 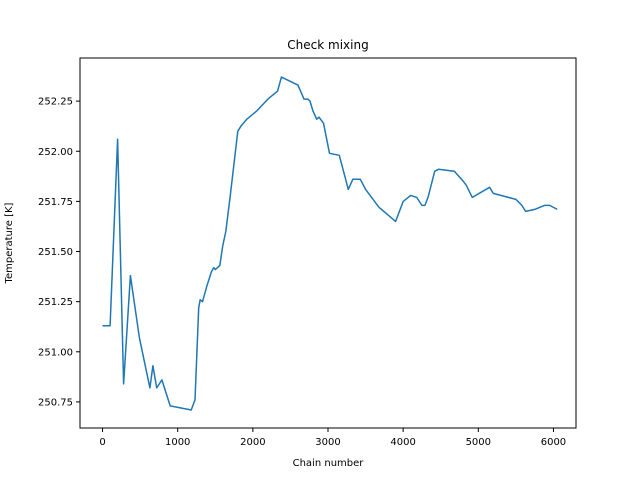 I want to click on y-tick-label: 252.25, so click(x=55, y=102).